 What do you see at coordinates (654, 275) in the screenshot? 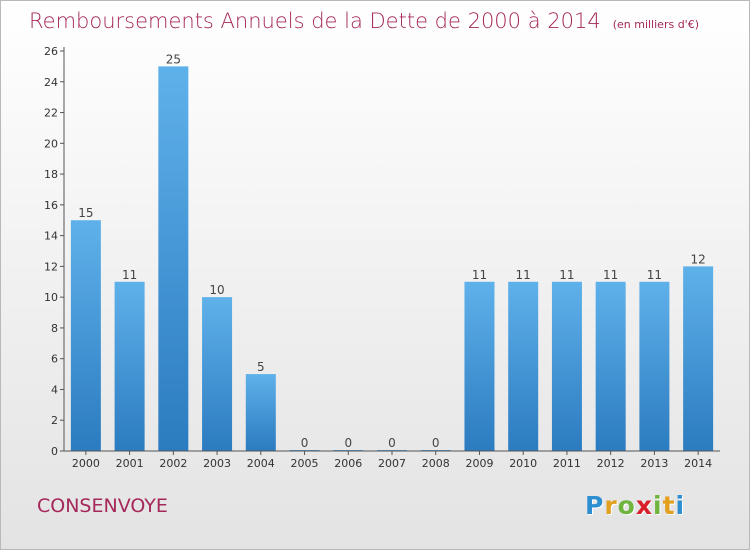
I see `value-label-2013: 11` at bounding box center [654, 275].